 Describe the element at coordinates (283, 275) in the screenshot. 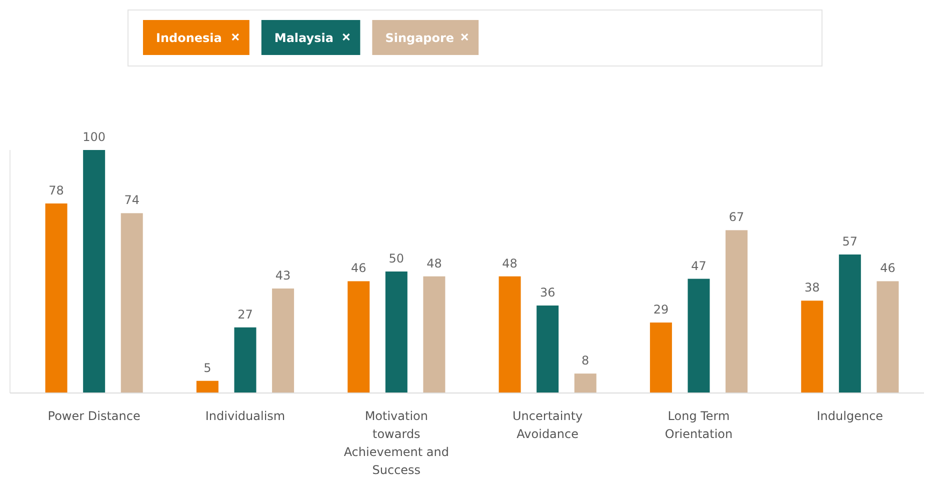

I see `data-label: 43` at that location.